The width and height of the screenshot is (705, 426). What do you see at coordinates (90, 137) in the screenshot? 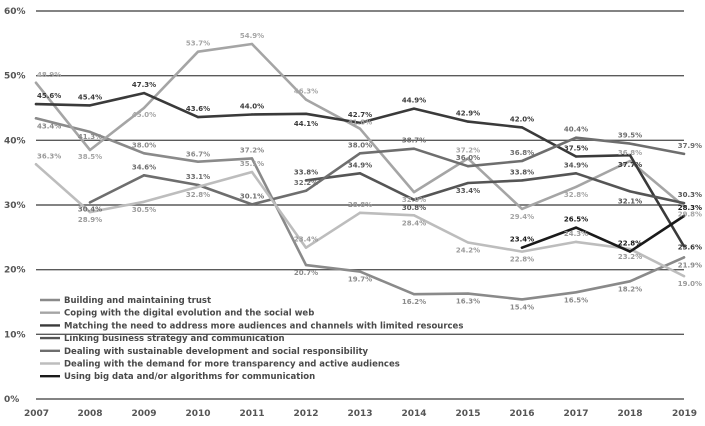
I see `data-label: 41.3%` at bounding box center [90, 137].